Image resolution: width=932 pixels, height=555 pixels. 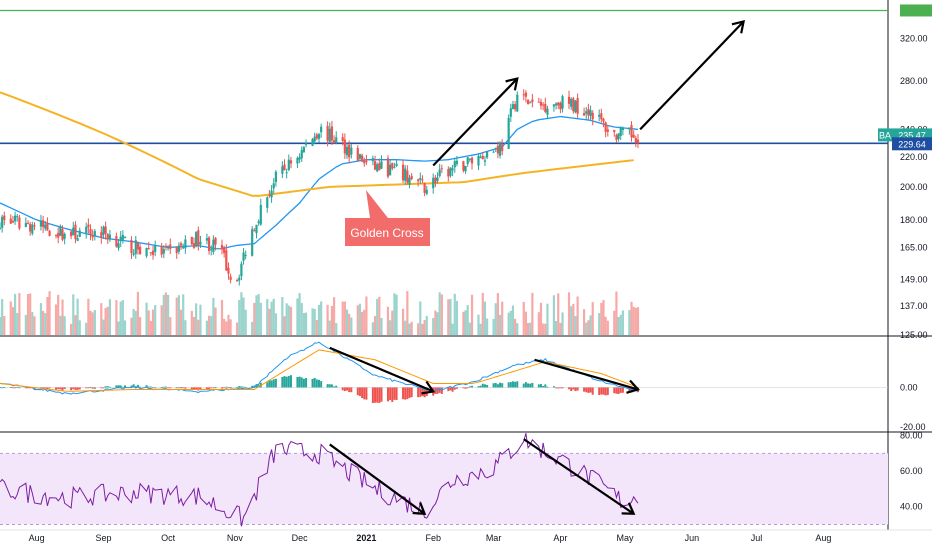 What do you see at coordinates (628, 508) in the screenshot?
I see `rsi-arrow-2-head` at bounding box center [628, 508].